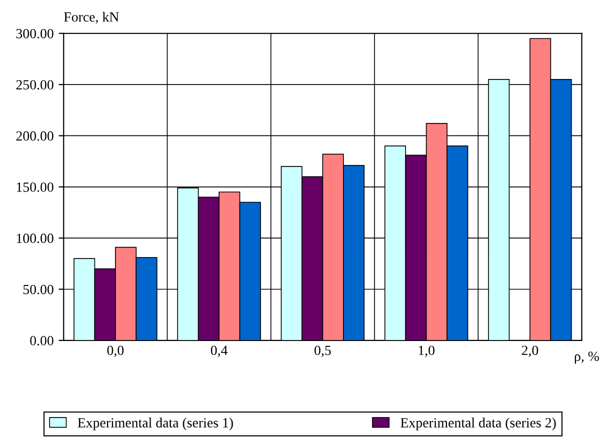  What do you see at coordinates (38, 289) in the screenshot?
I see `y-tick-label: 50.00` at bounding box center [38, 289].